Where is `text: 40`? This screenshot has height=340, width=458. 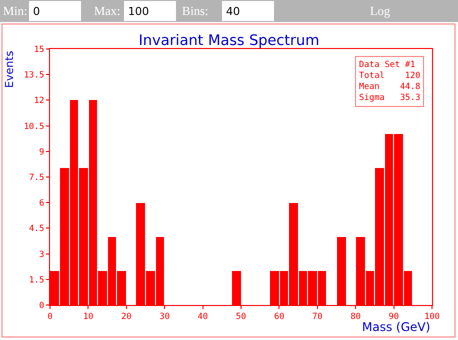 text: 40 is located at coordinates (233, 11).